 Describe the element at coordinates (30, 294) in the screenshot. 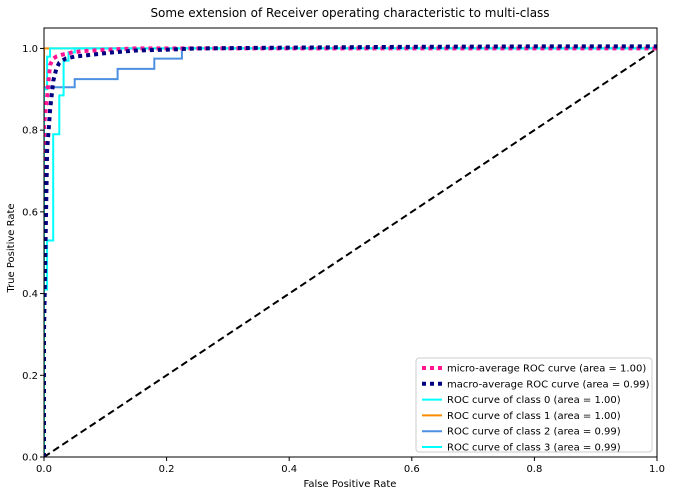

I see `y-tick-label: 0.4` at that location.